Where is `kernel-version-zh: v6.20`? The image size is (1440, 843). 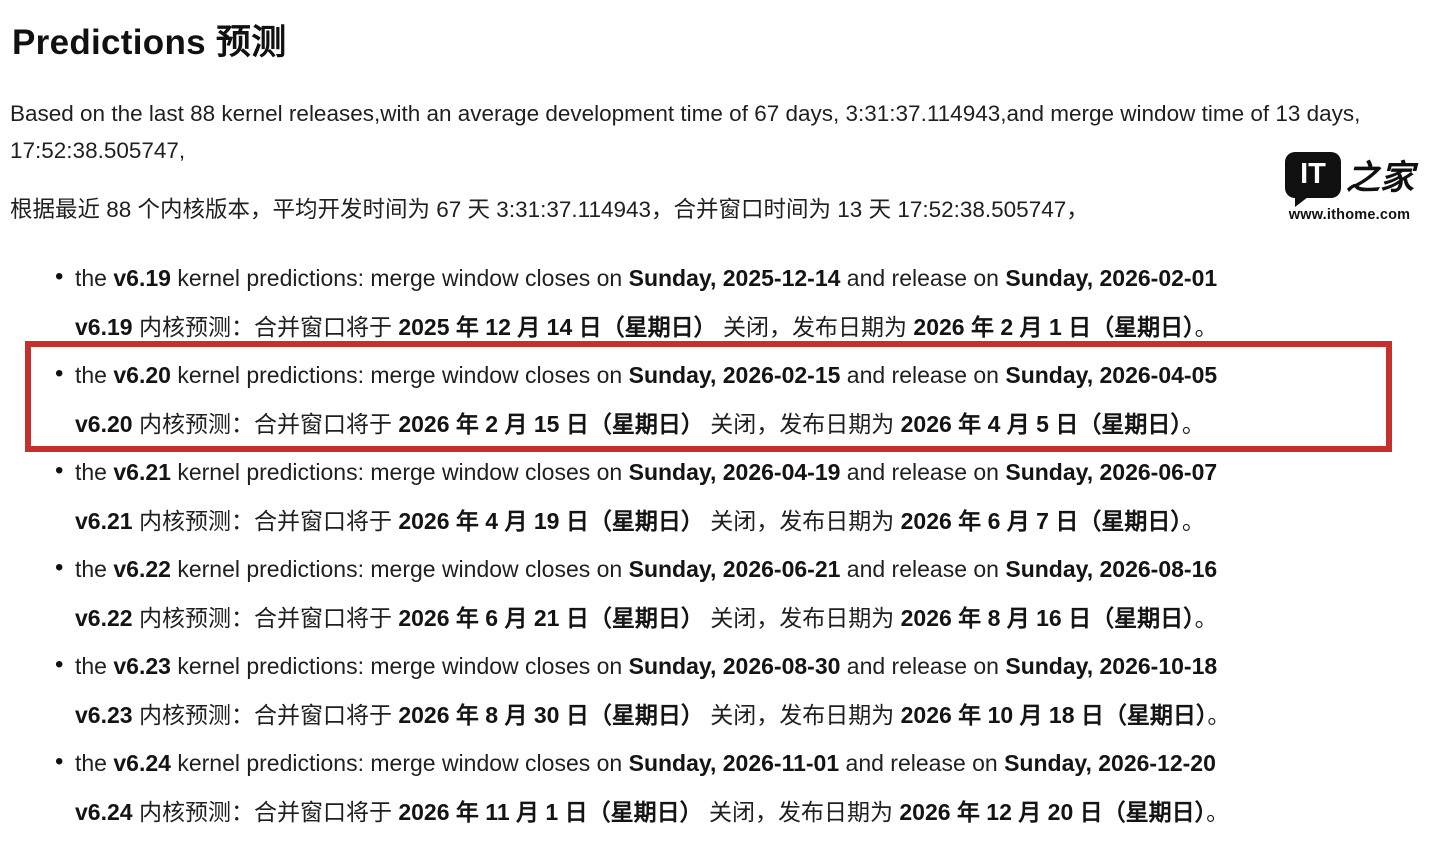
kernel-version-zh: v6.20 is located at coordinates (104, 423).